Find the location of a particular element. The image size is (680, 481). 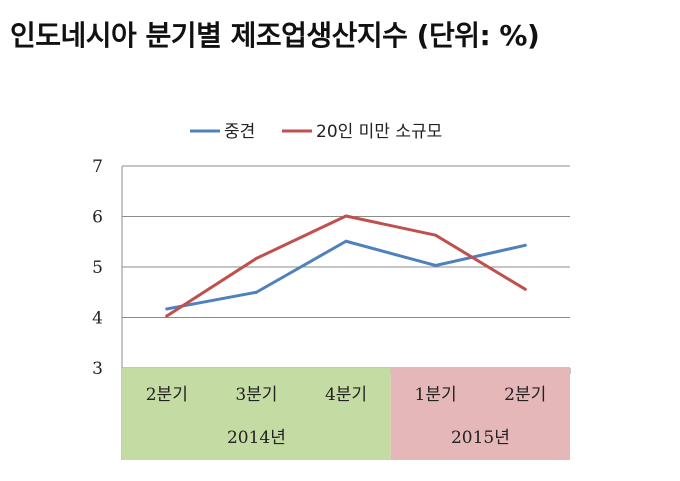

x-category-label: 4분기 is located at coordinates (346, 395).